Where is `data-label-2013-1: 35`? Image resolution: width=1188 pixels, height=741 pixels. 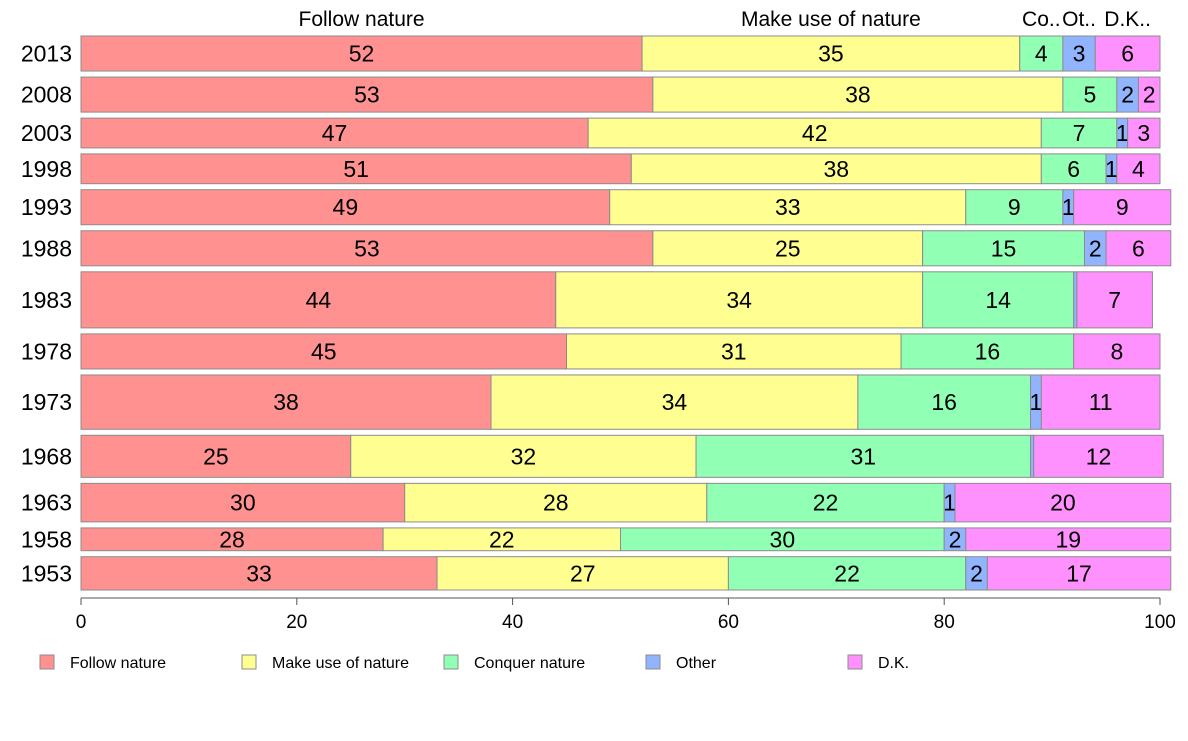 data-label-2013-1: 35 is located at coordinates (831, 54).